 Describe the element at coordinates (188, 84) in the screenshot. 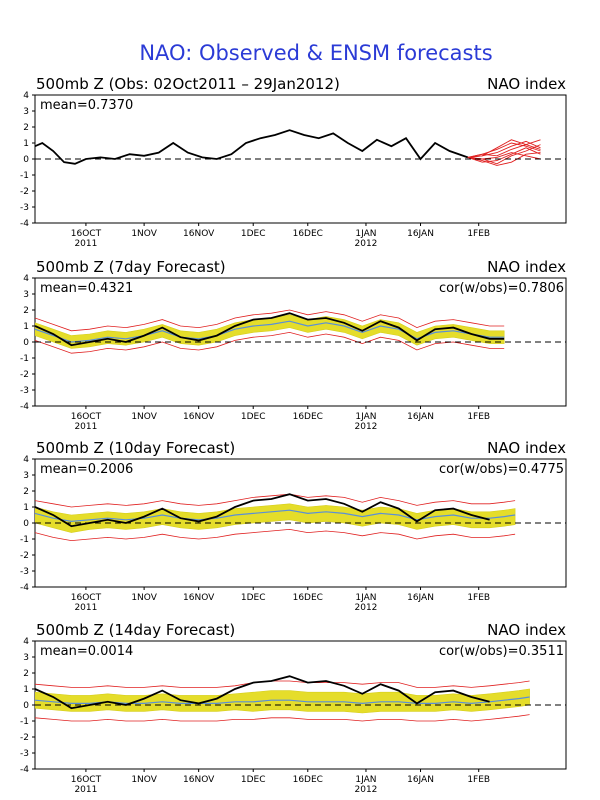

I see `panel-title: 500mb Z (Obs: 02Oct2011 – 29Jan2012)` at that location.